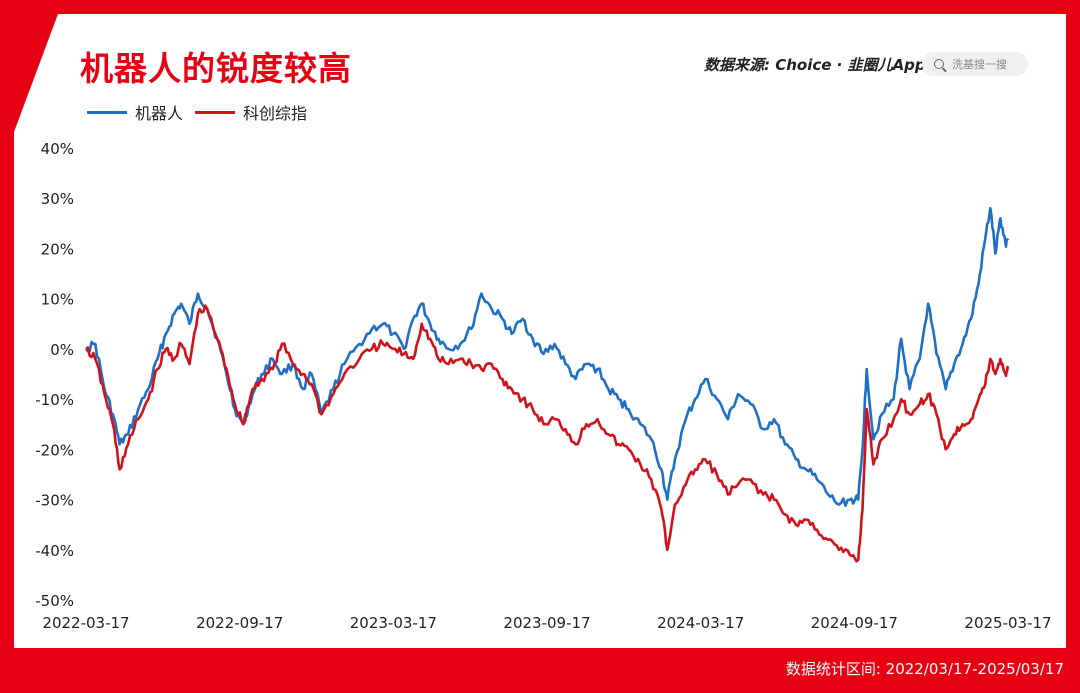 The image size is (1080, 693). Describe the element at coordinates (54, 400) in the screenshot. I see `y-tick-label: -10%` at that location.